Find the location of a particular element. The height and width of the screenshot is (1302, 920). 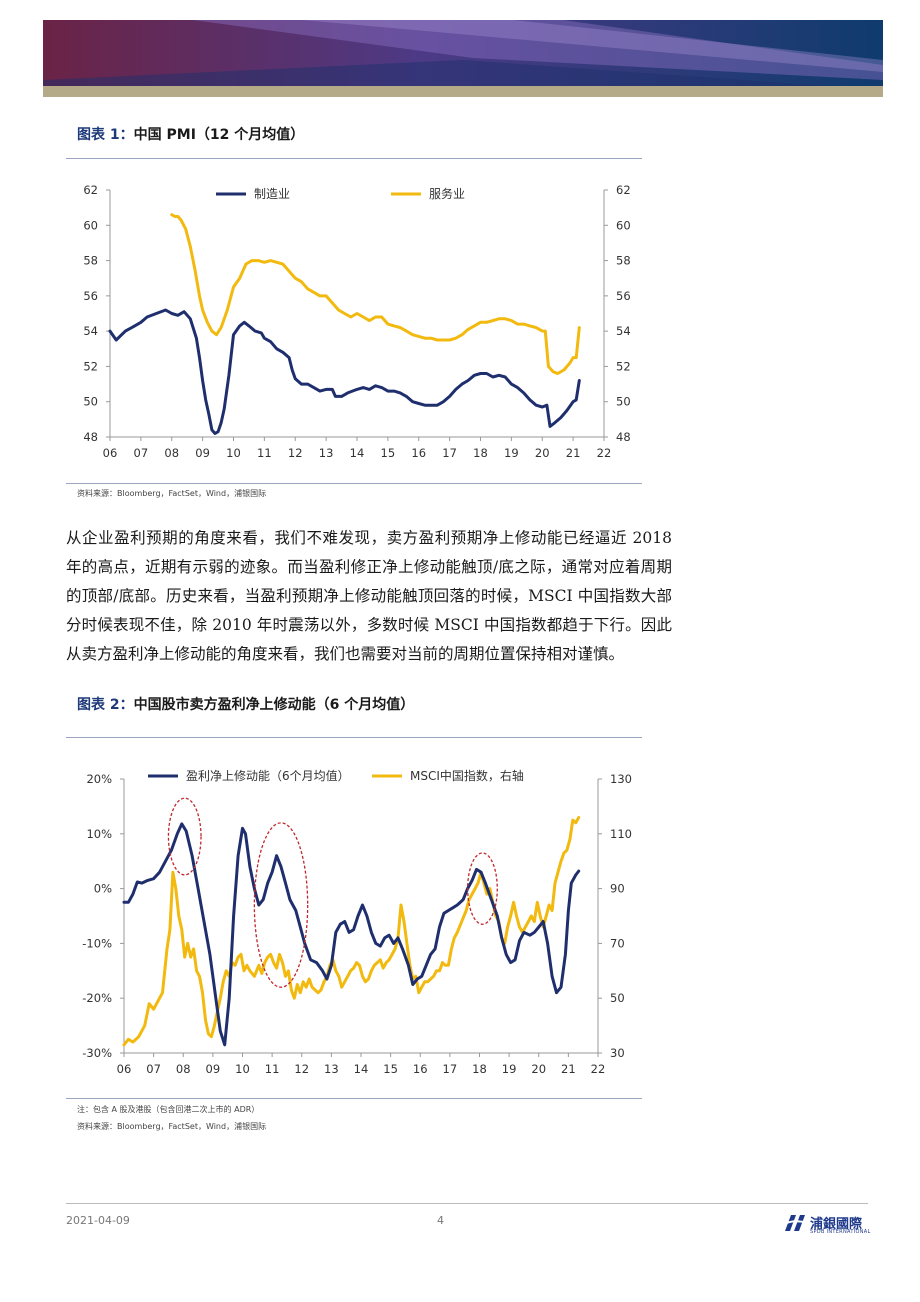

y-tick-label: 54 is located at coordinates (90, 331).